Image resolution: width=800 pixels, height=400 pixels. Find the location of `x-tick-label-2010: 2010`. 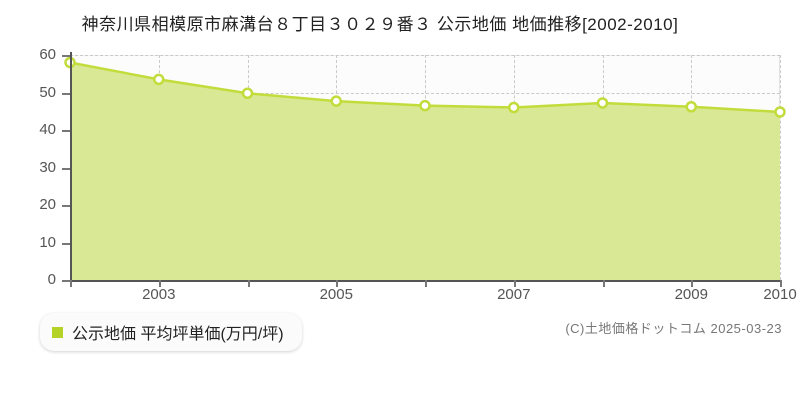

x-tick-label-2010: 2010 is located at coordinates (780, 294).